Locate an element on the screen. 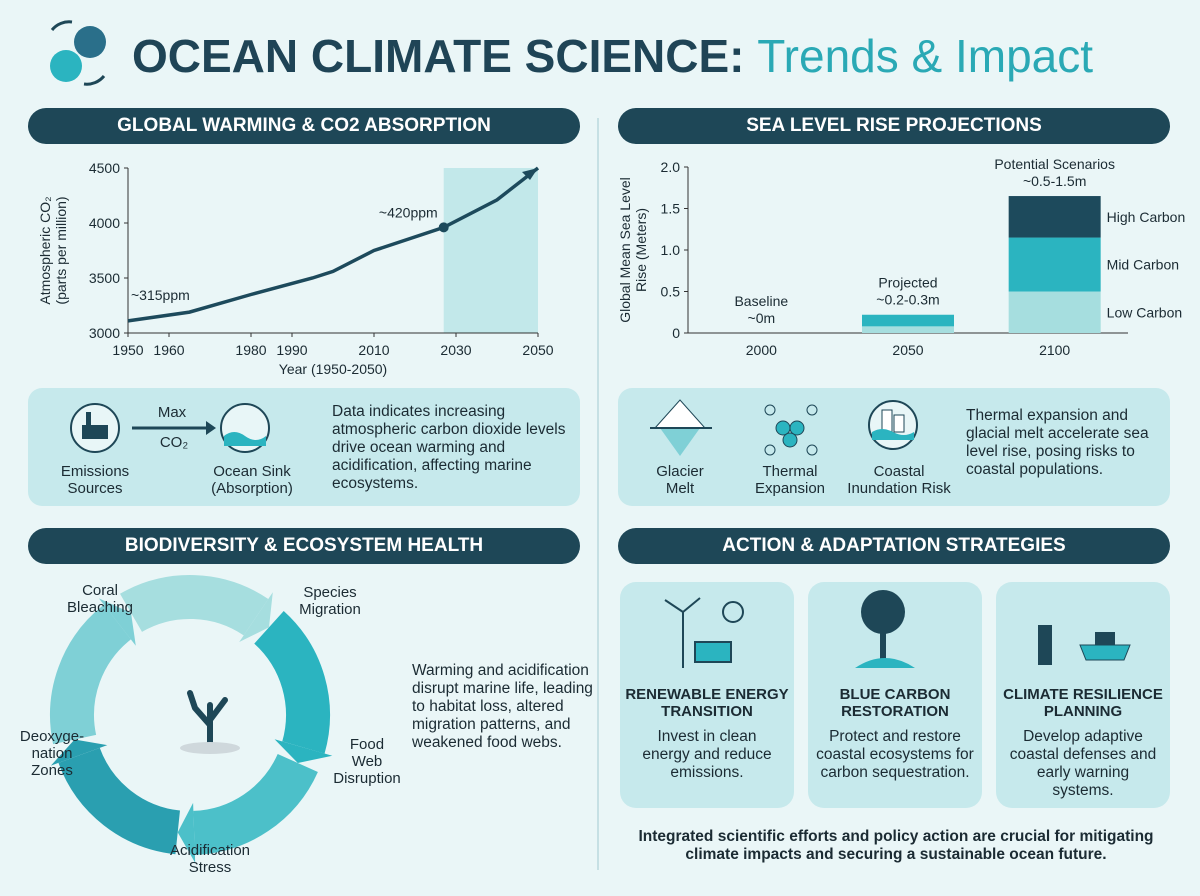 Image resolution: width=1200 pixels, height=896 pixels. x-axis-label: Year (1950-2050) is located at coordinates (333, 369).